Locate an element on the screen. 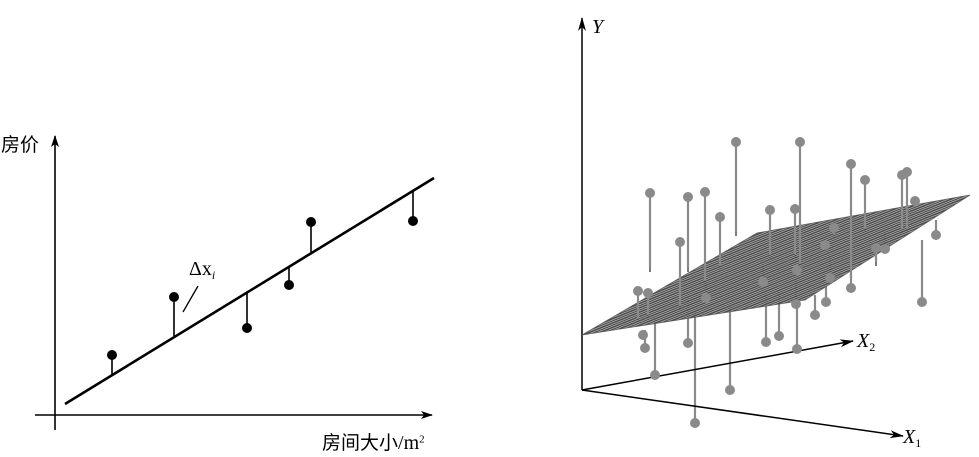 The width and height of the screenshot is (979, 457). x-axis-label: 房间大小/m2 is located at coordinates (373, 441).